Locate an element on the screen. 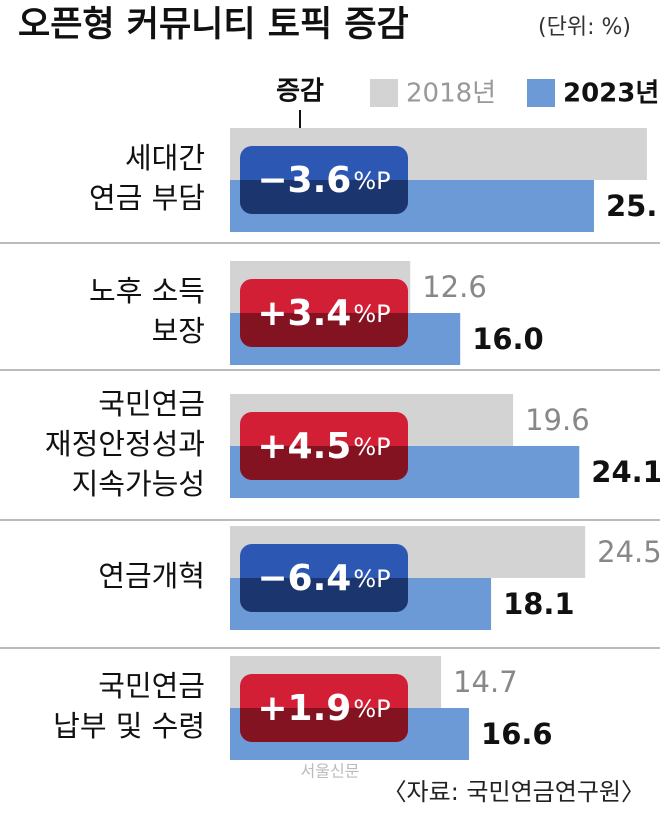 Image resolution: width=660 pixels, height=815 pixels. legend-label: 2018년 is located at coordinates (451, 94).